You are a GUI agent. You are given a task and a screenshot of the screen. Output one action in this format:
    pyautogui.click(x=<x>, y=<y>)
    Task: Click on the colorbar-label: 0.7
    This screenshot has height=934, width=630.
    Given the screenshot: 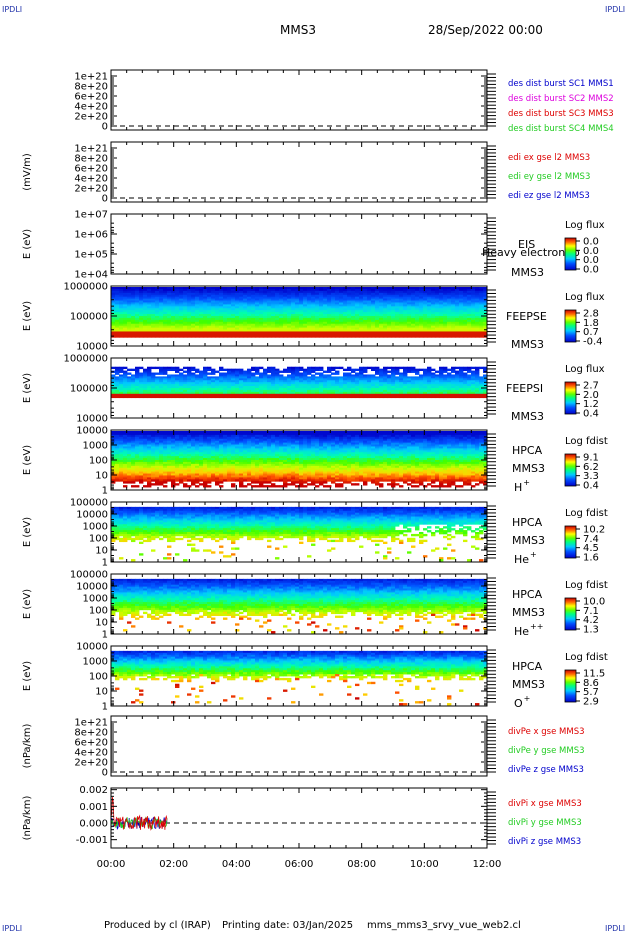 What is the action you would take?
    pyautogui.click(x=591, y=332)
    